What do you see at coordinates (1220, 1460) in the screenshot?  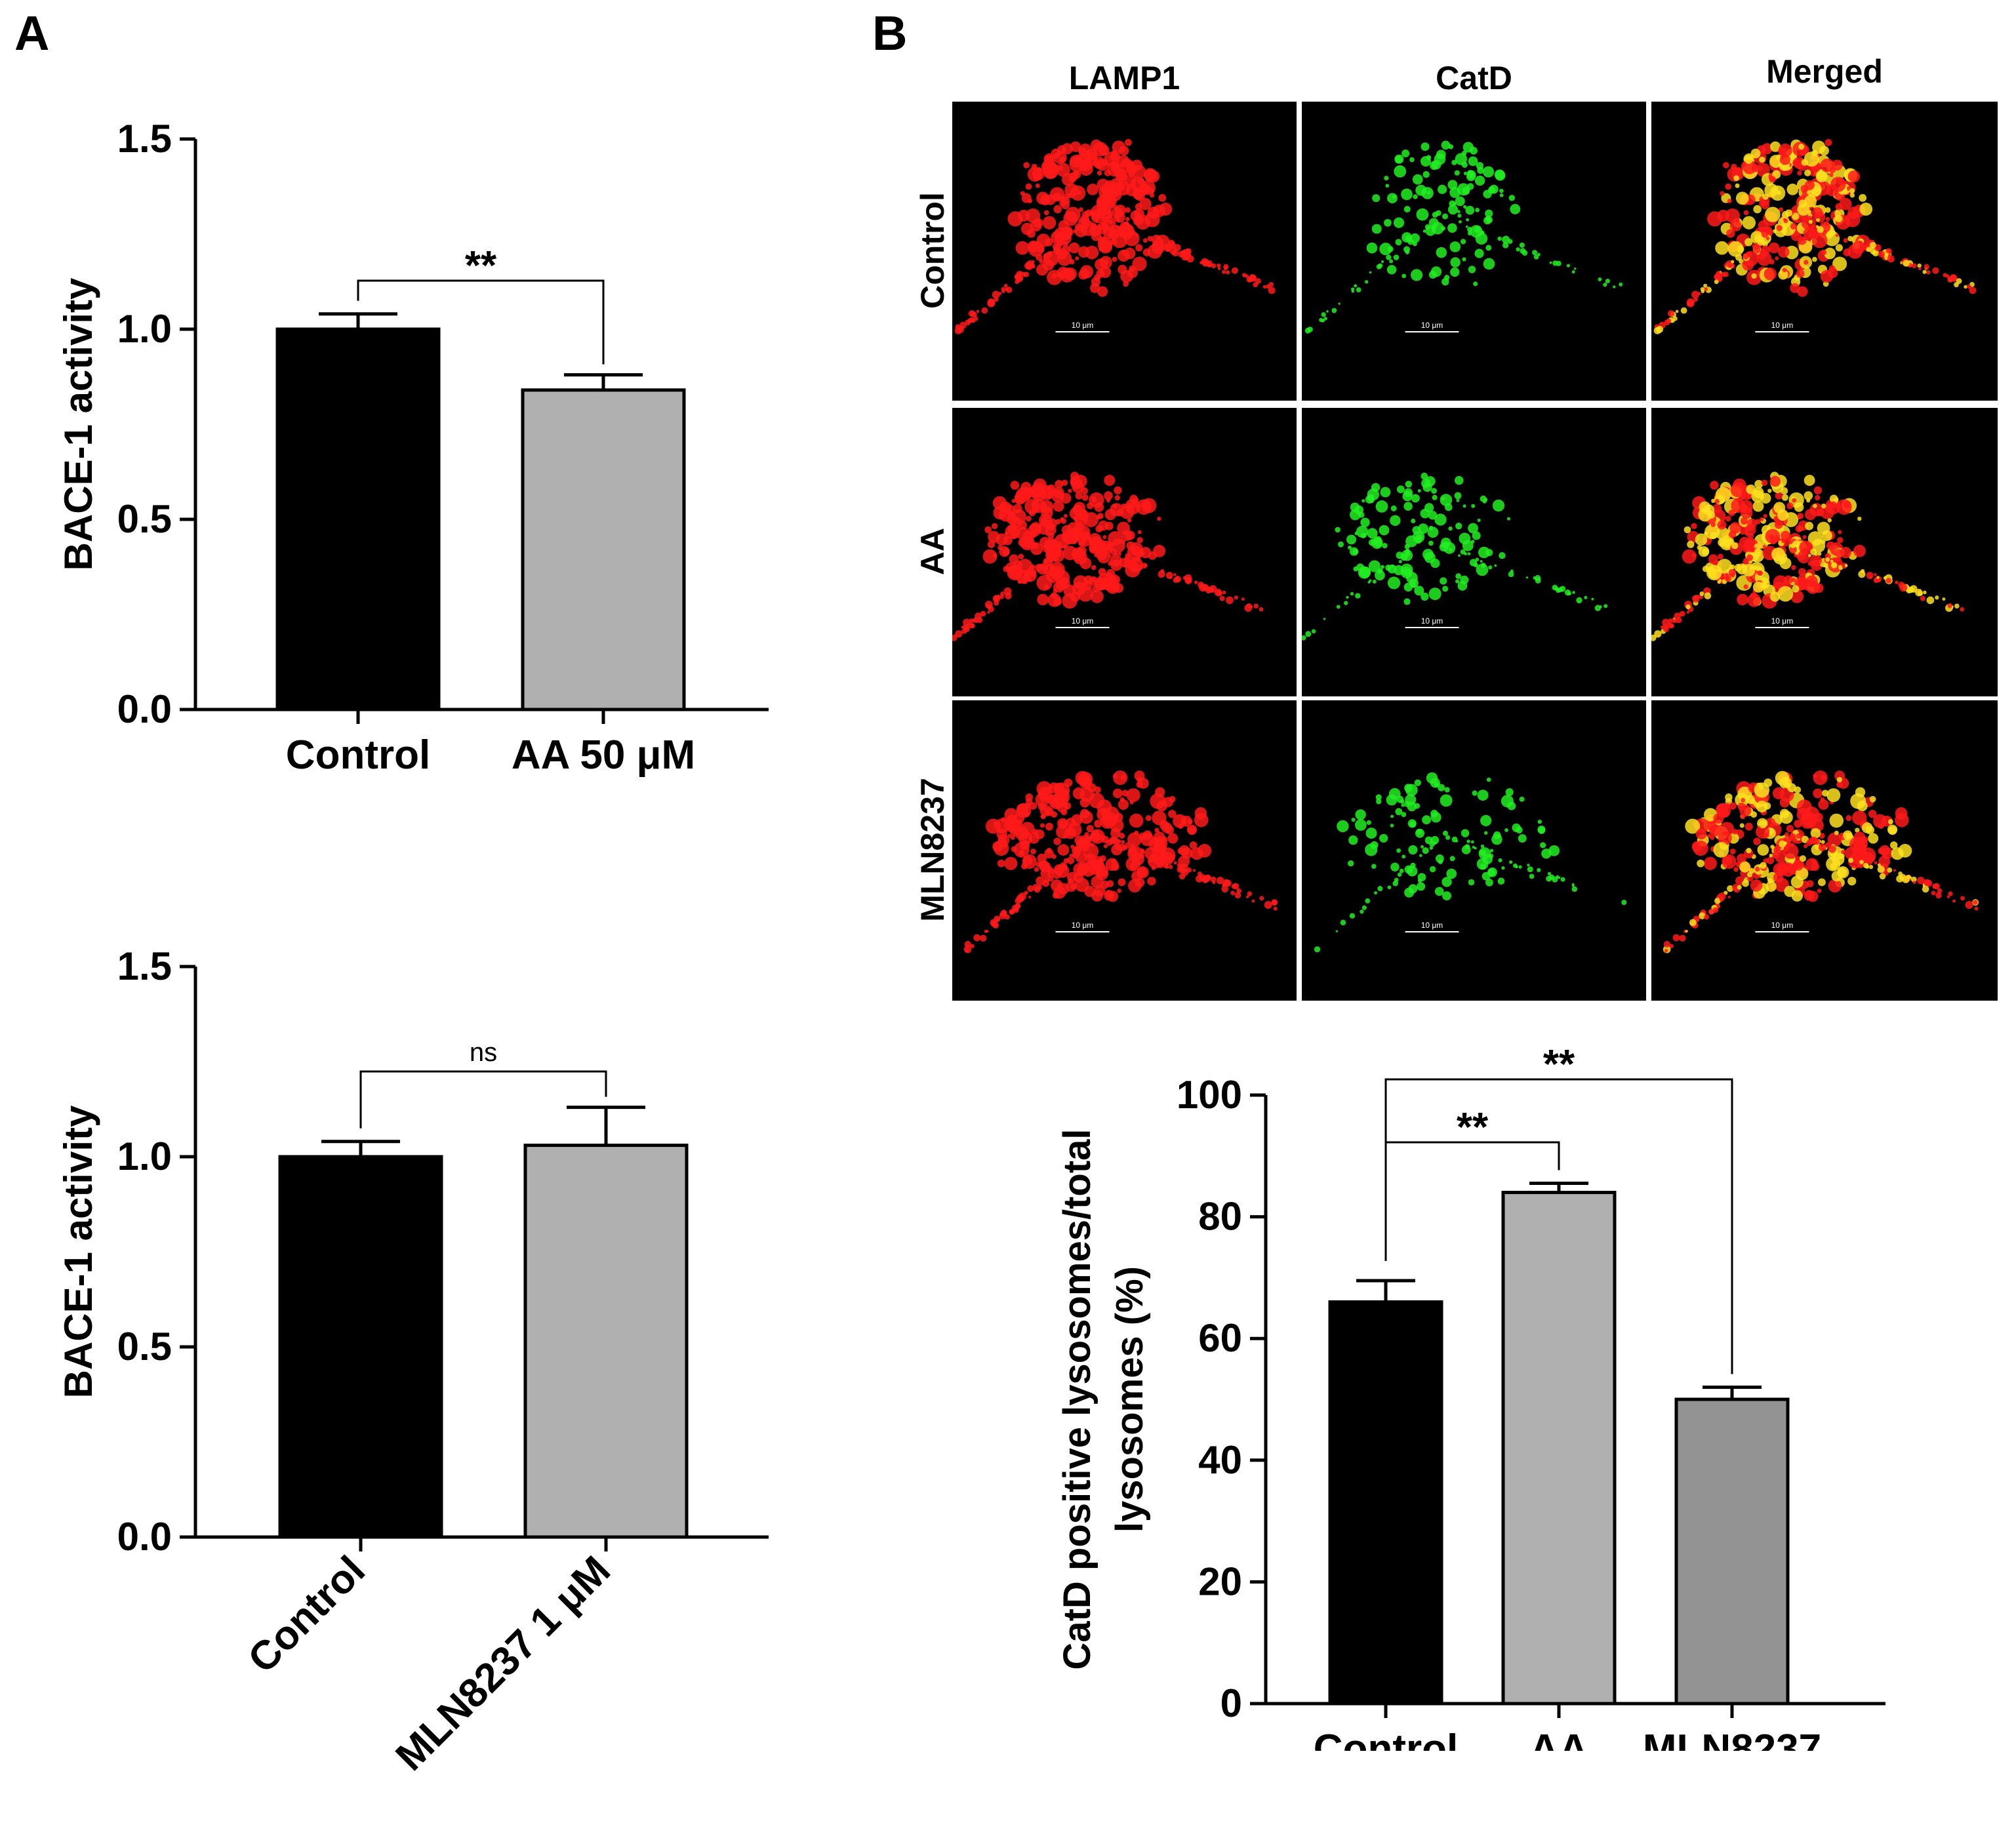 I see `y-tick-label: 40` at bounding box center [1220, 1460].